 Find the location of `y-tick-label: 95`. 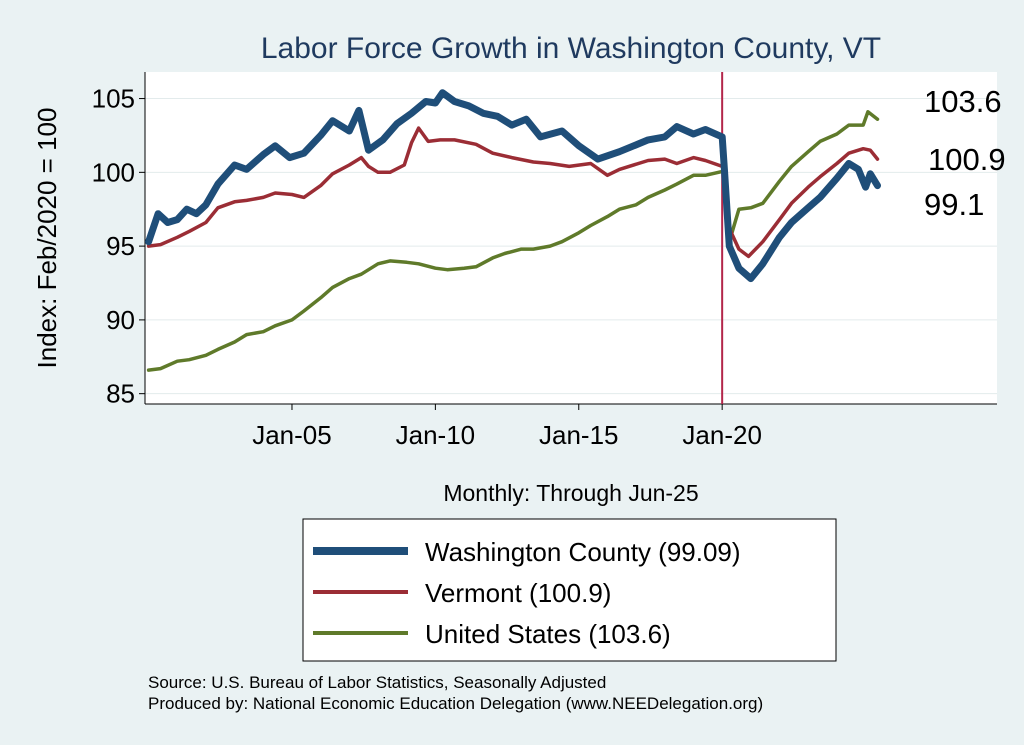

y-tick-label: 95 is located at coordinates (120, 246).